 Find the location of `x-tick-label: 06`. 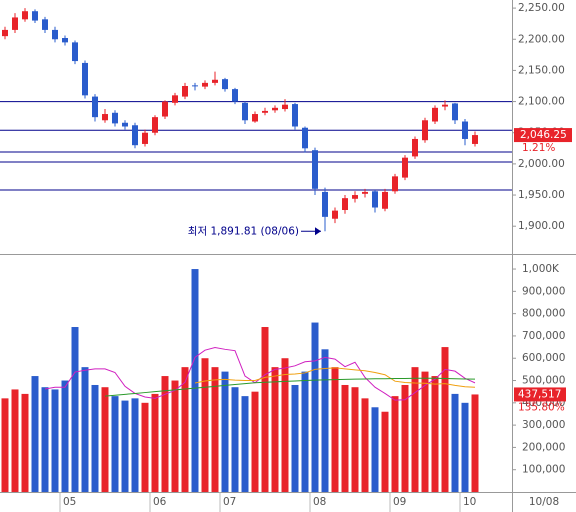

x-tick-label: 06 is located at coordinates (160, 502).